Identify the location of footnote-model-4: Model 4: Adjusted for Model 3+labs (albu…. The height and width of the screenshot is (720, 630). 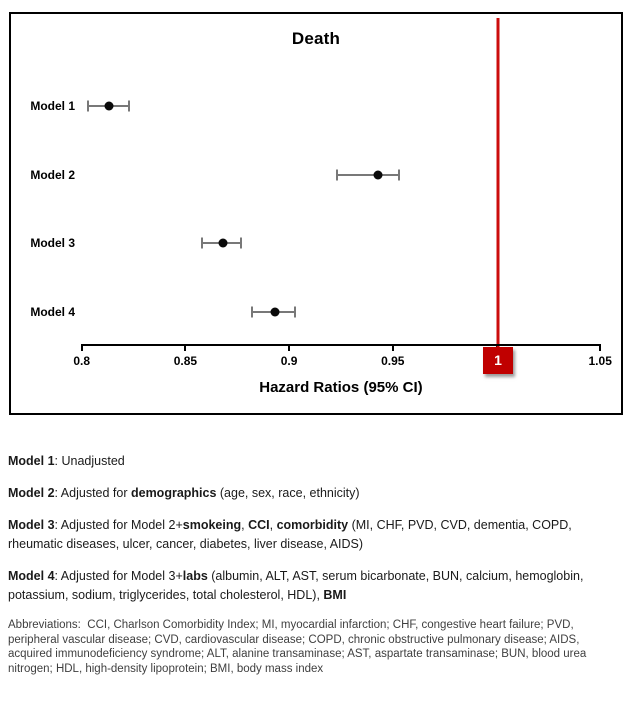
(316, 586).